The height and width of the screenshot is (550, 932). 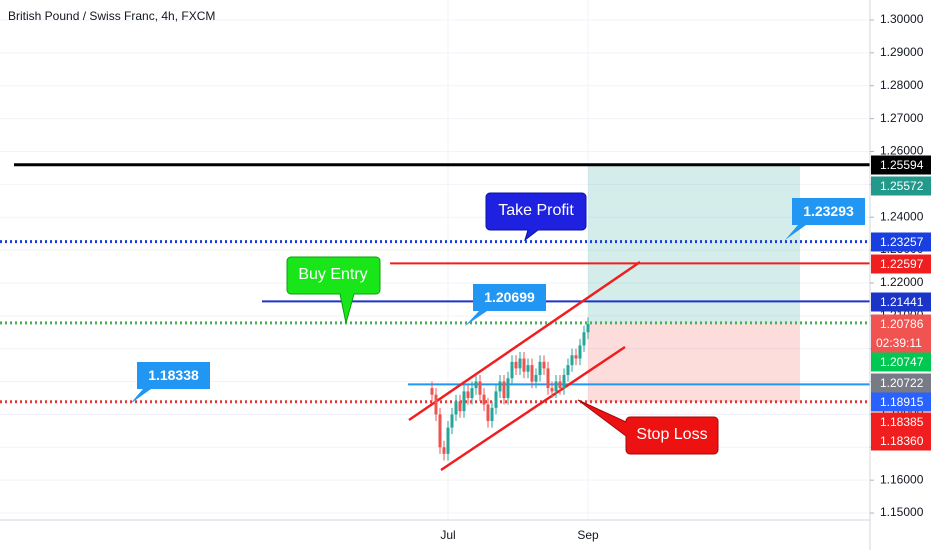 I want to click on callout-text: Take Profit, so click(x=536, y=210).